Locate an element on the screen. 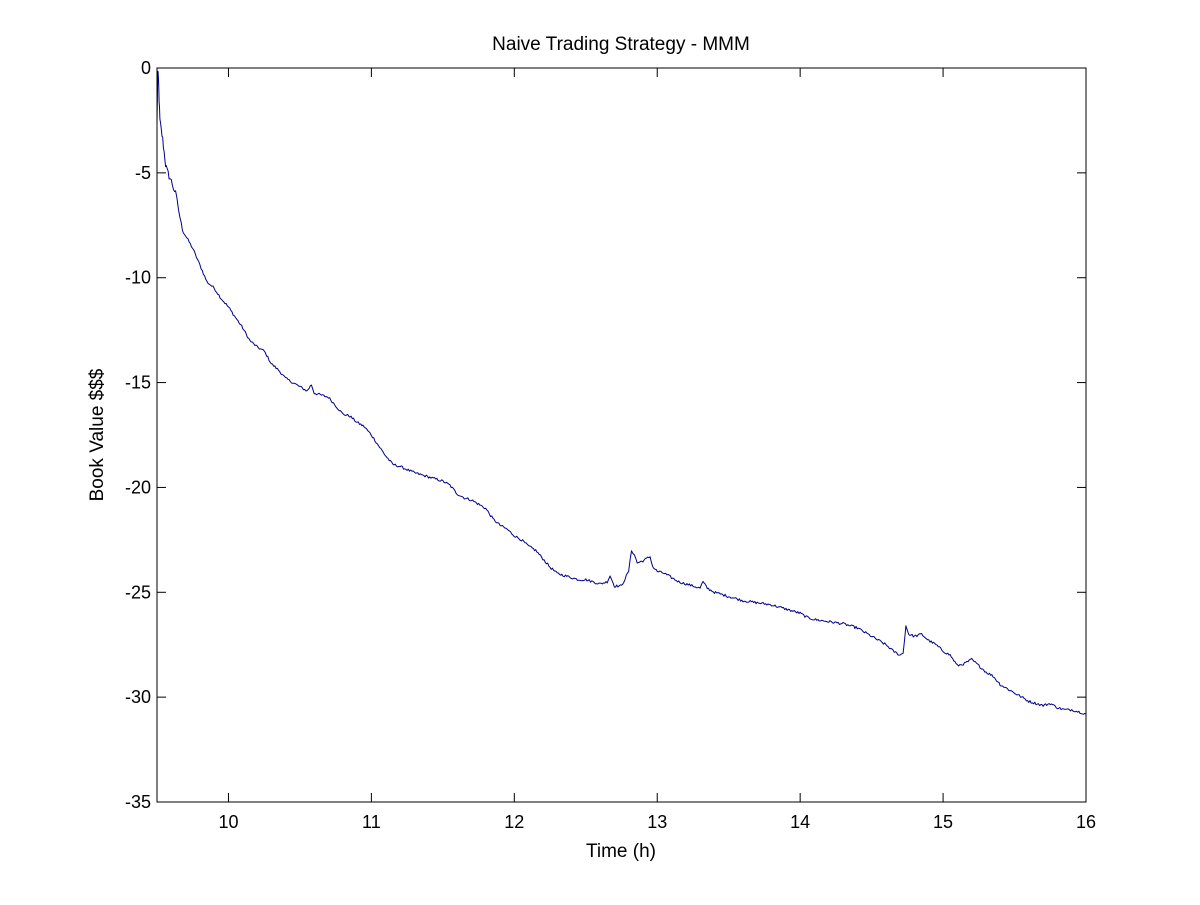  x-tick-label: 13 is located at coordinates (657, 822).